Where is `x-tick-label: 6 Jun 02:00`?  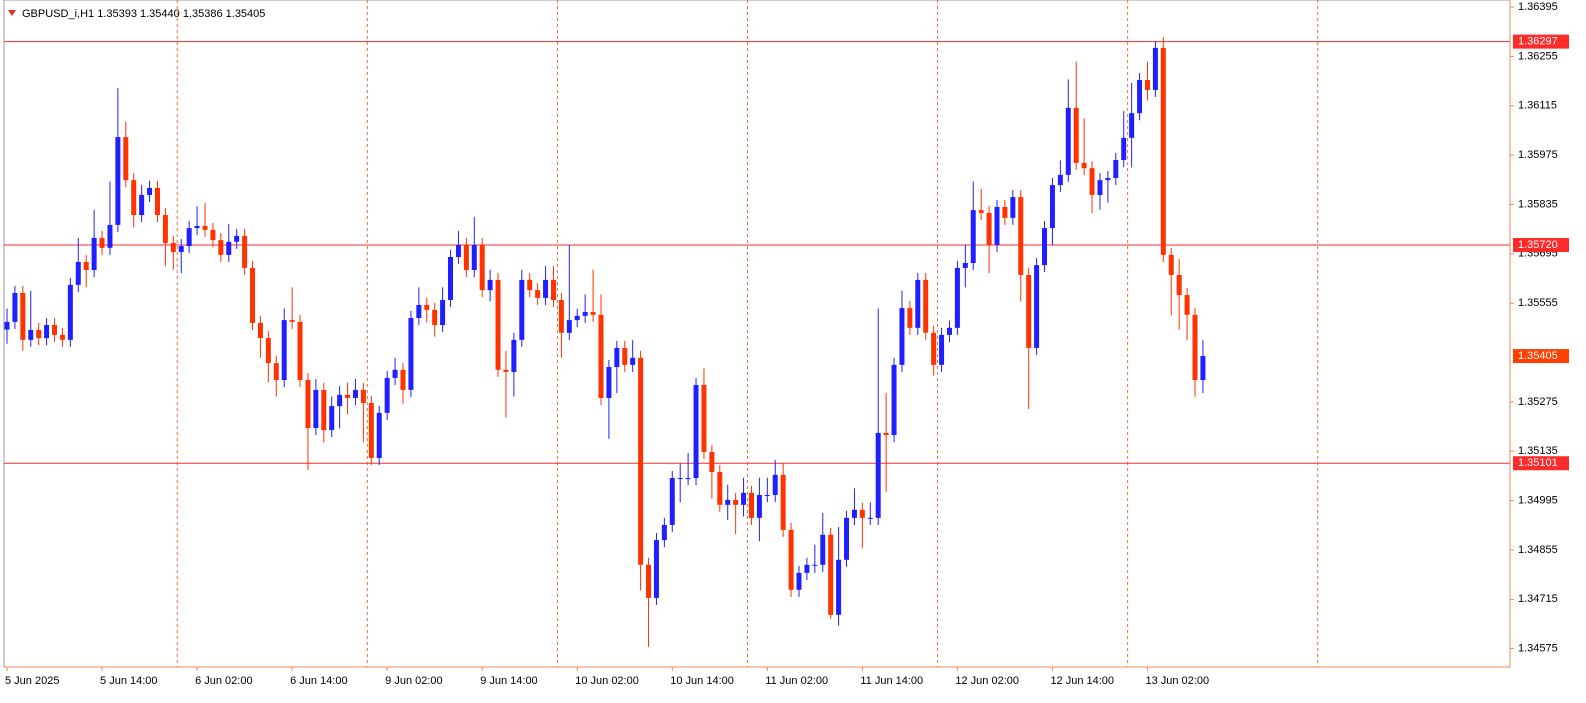
x-tick-label: 6 Jun 02:00 is located at coordinates (224, 681).